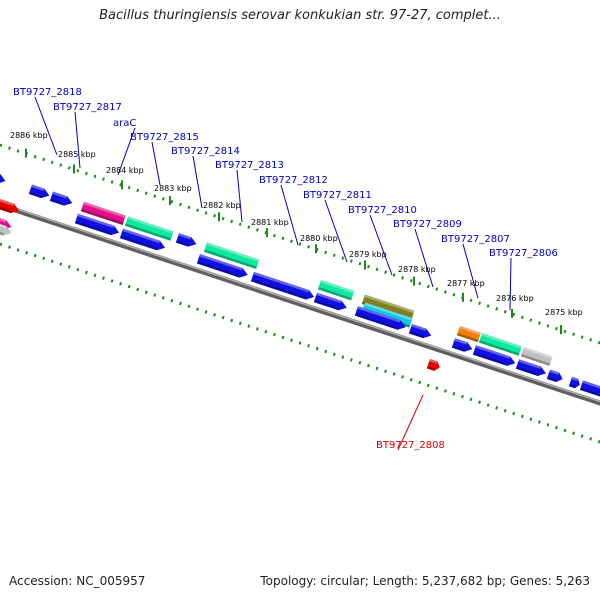 The height and width of the screenshot is (600, 600). I want to click on gene-label: BT9727_2814, so click(205, 151).